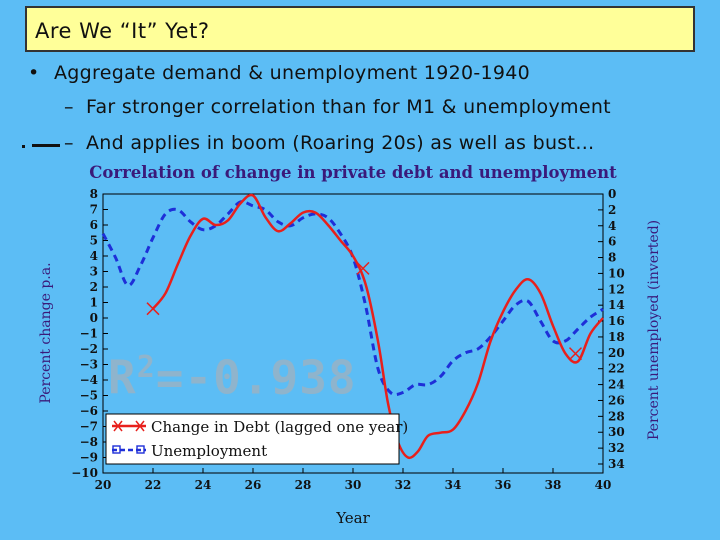 The width and height of the screenshot is (720, 540). I want to click on y-tick-label: 3, so click(94, 272).